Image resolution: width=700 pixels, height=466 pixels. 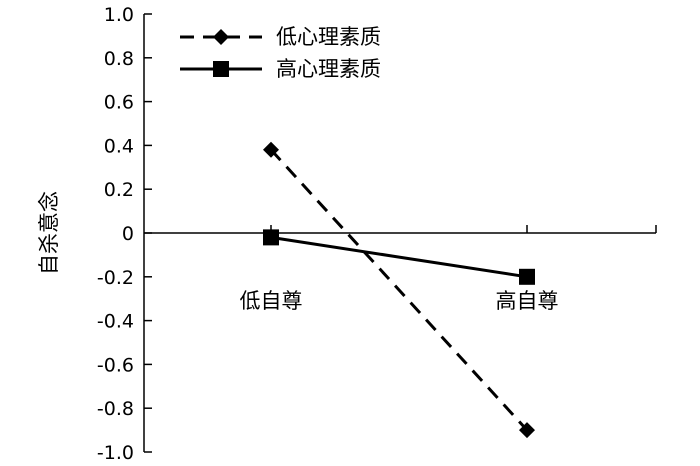 I want to click on legend-label: 高心理素质, so click(x=328, y=69).